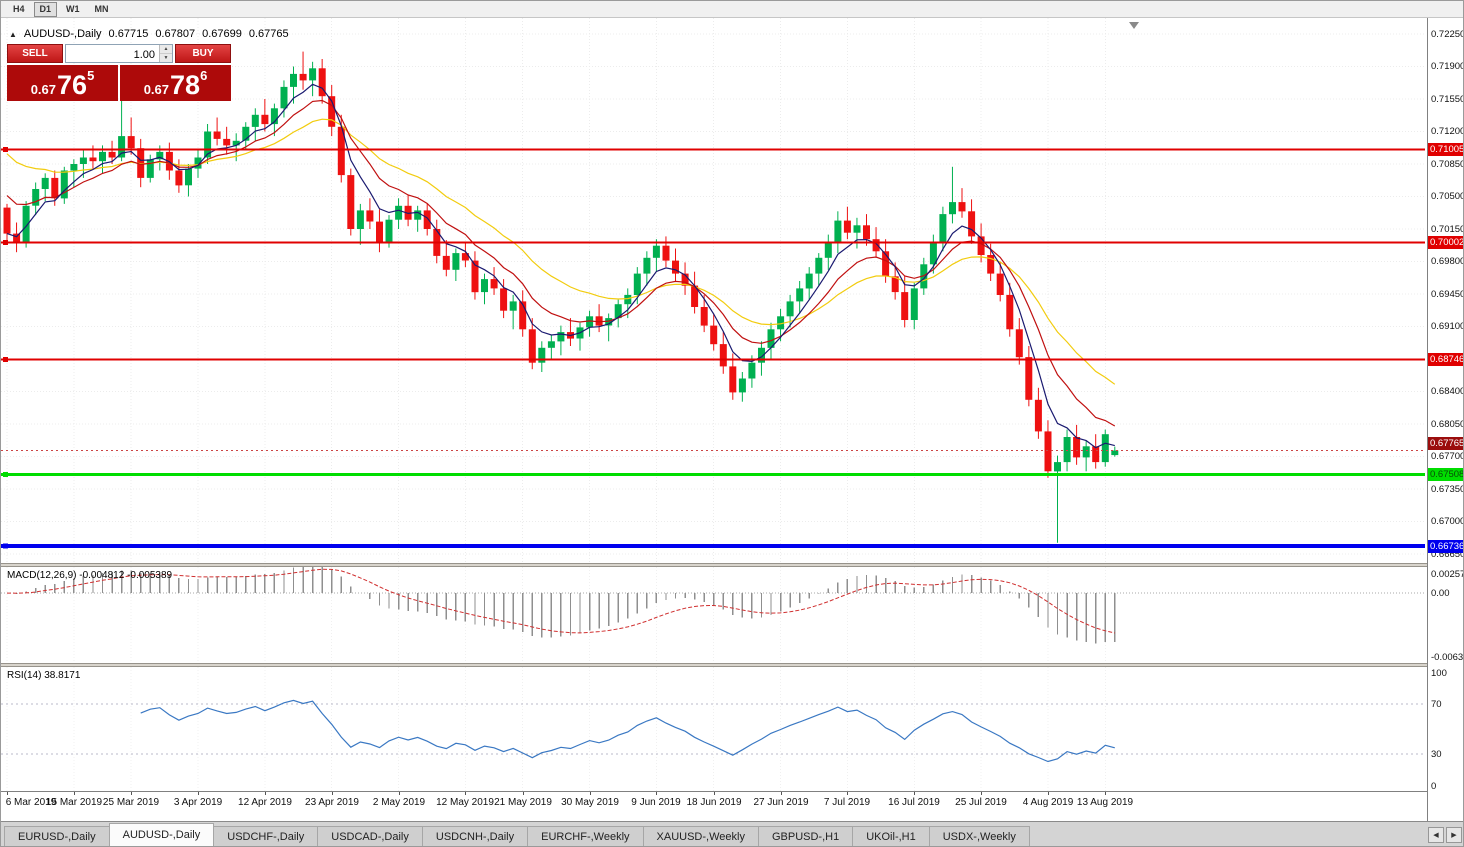  What do you see at coordinates (1048, 802) in the screenshot?
I see `time-axis-label: 4 Aug 2019` at bounding box center [1048, 802].